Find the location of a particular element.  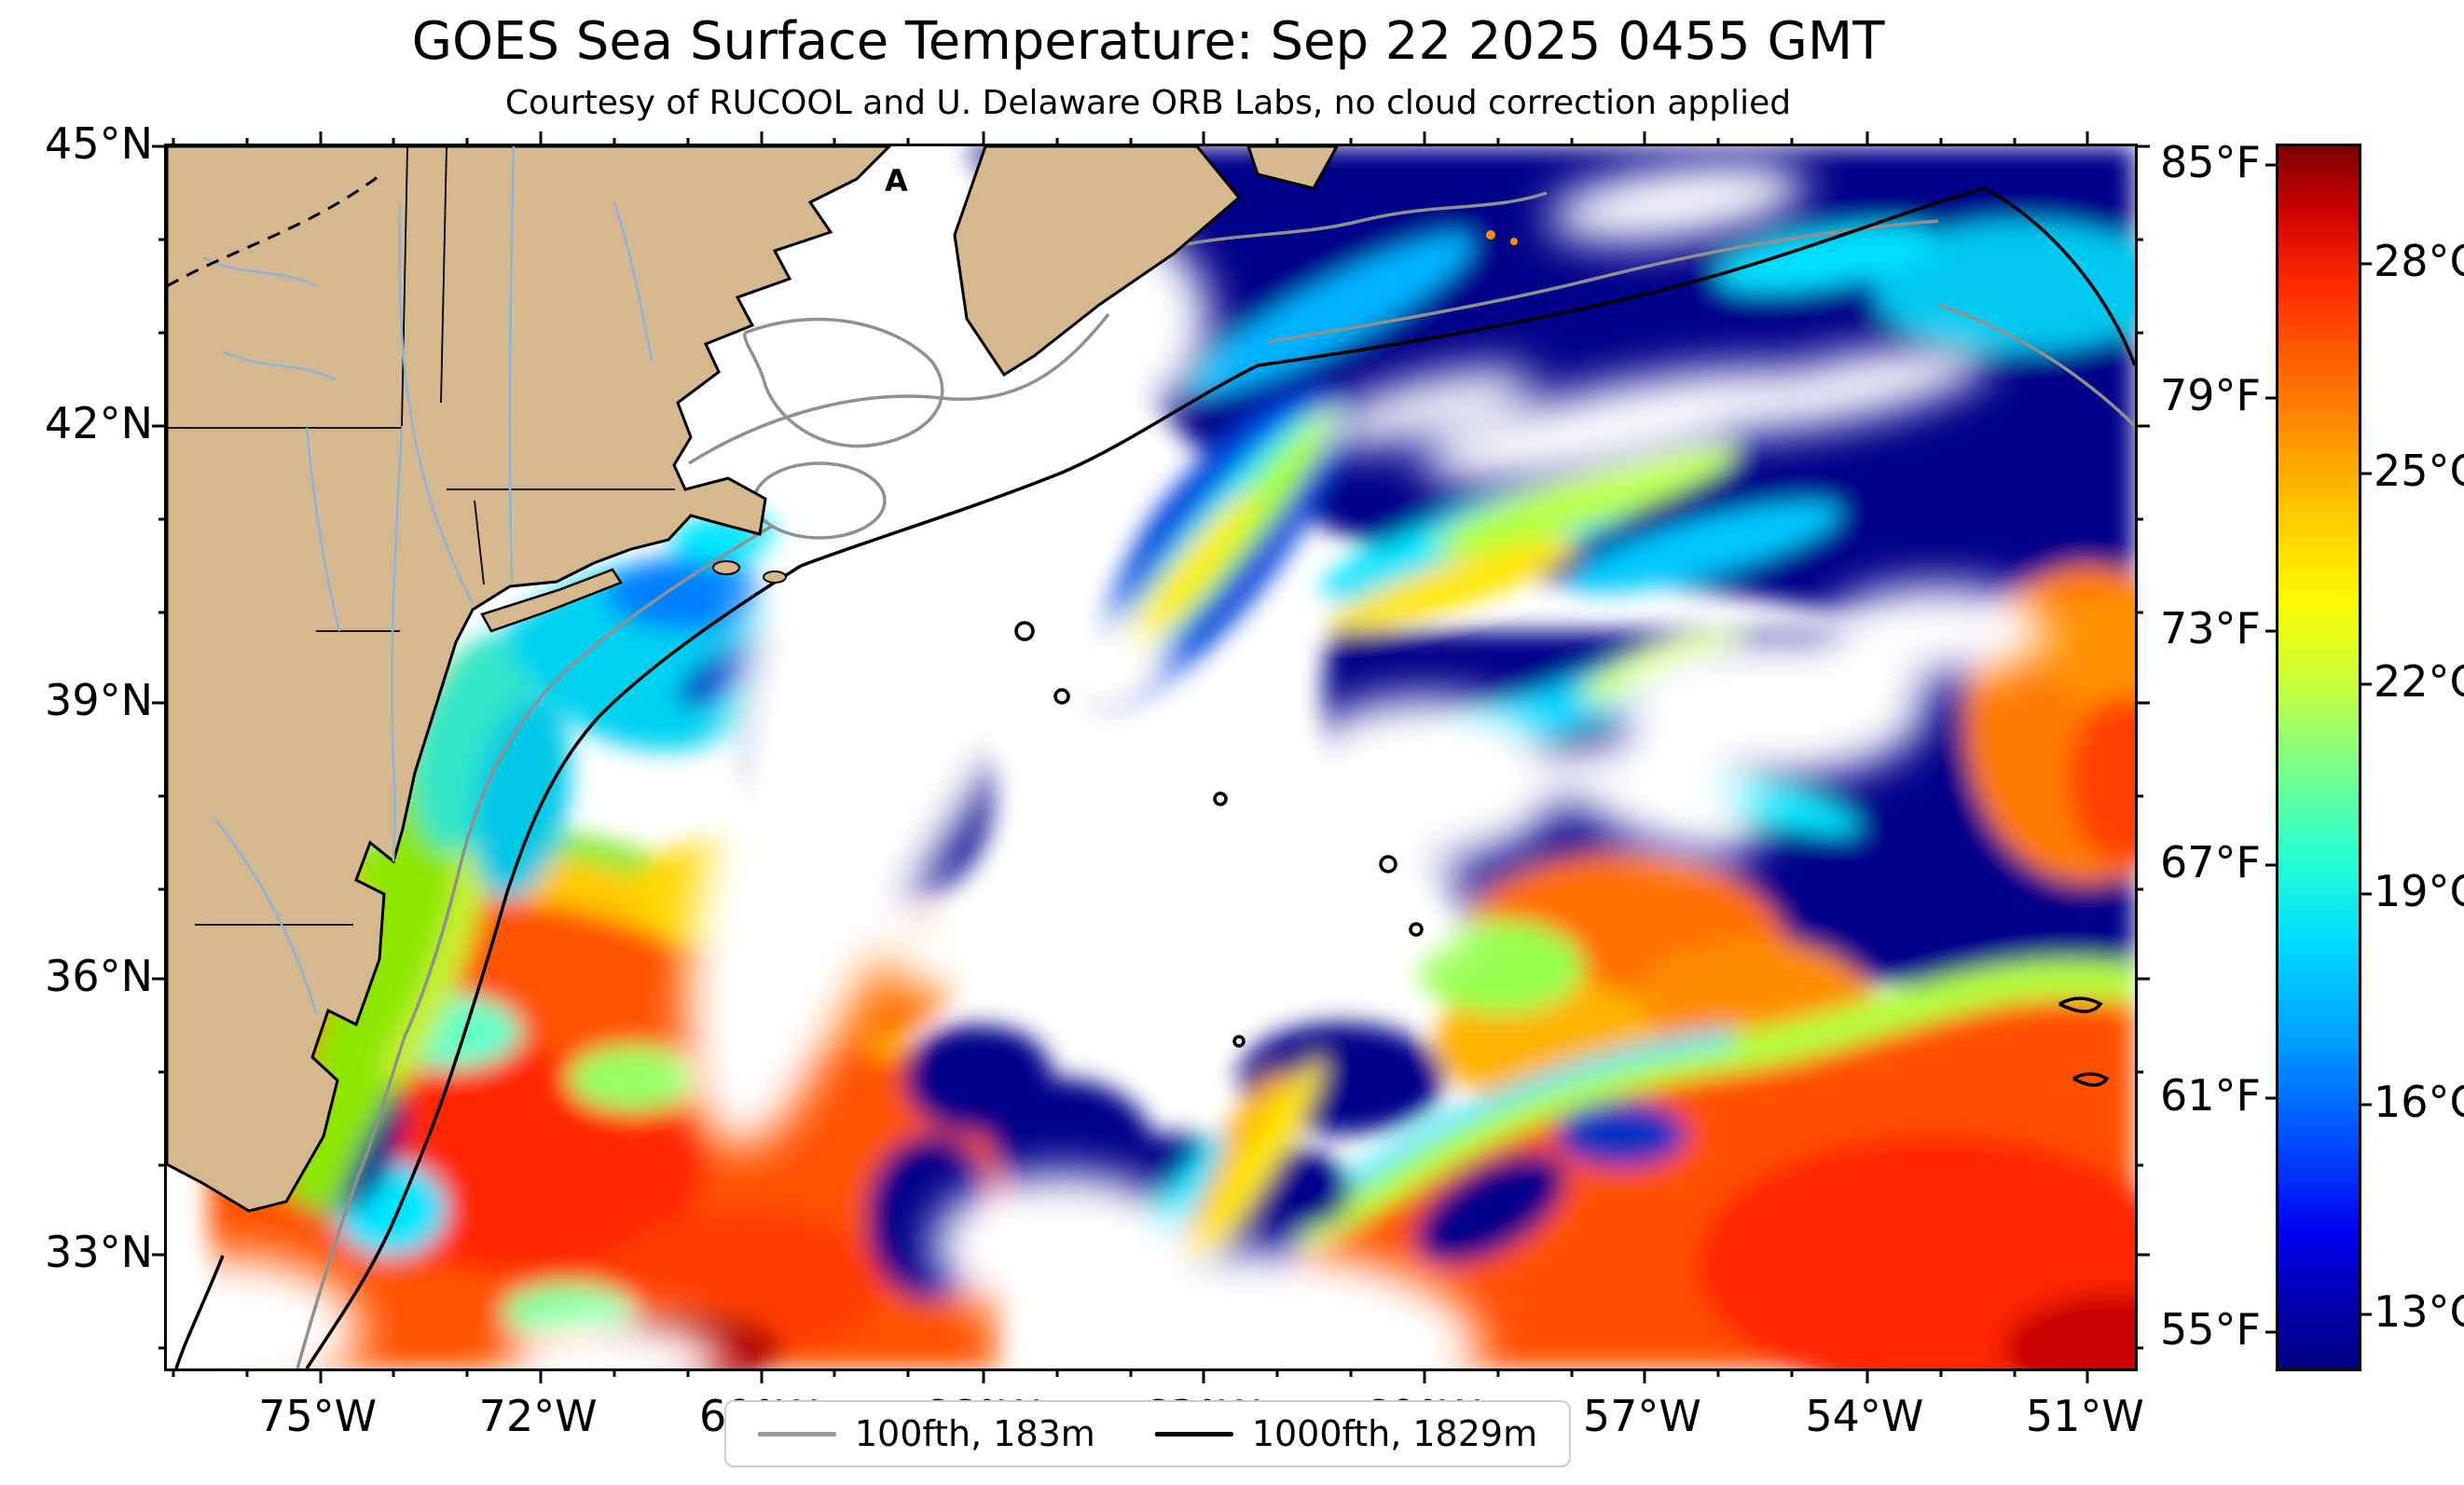

colorbar-celsius-tick-label: 19°C is located at coordinates (2419, 891).